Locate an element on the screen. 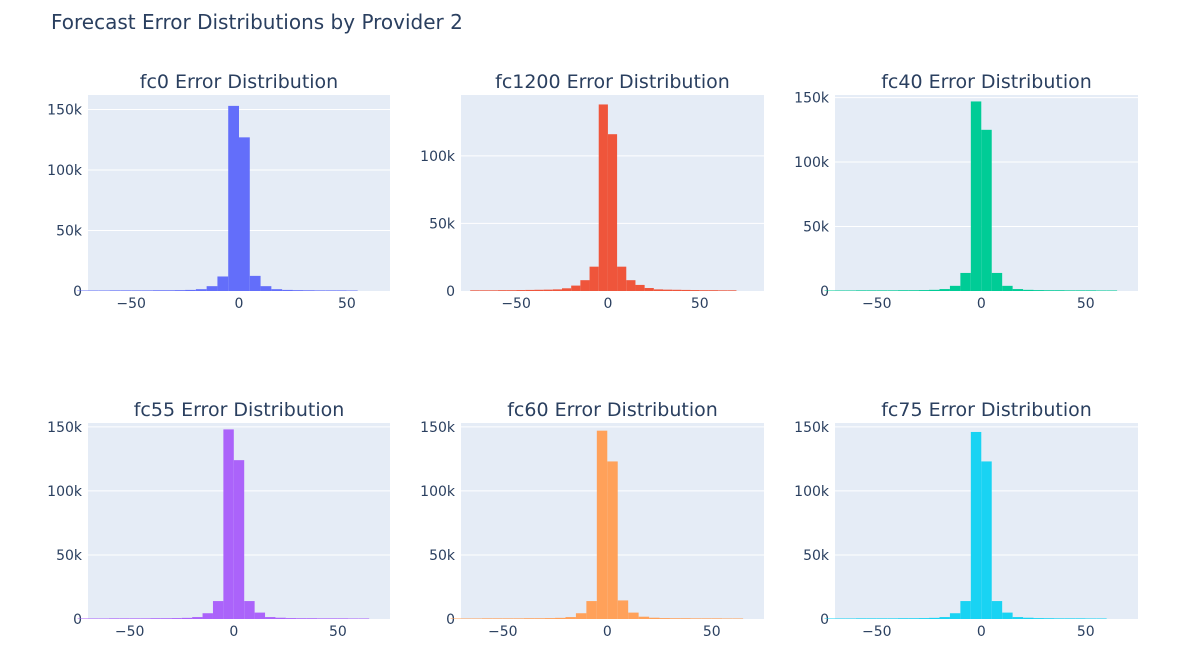 This screenshot has height=658, width=1191. subplot-title: fc75 Error Distribution is located at coordinates (986, 410).